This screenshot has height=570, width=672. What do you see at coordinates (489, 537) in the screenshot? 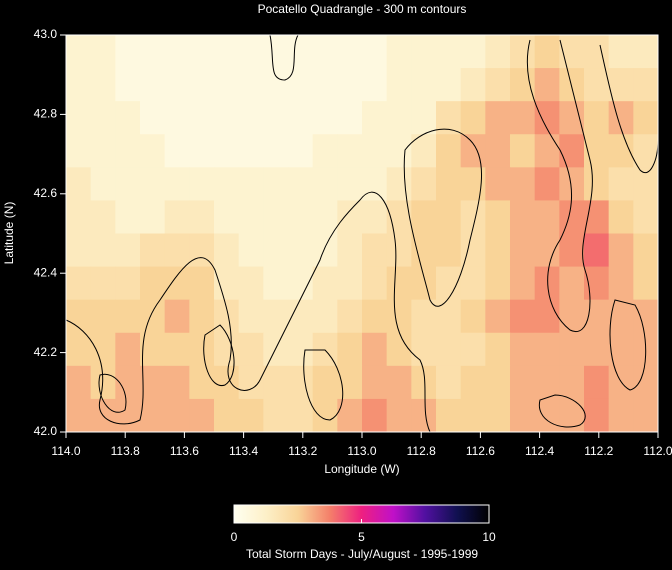
I see `colorbar-tick-label: 10` at bounding box center [489, 537].